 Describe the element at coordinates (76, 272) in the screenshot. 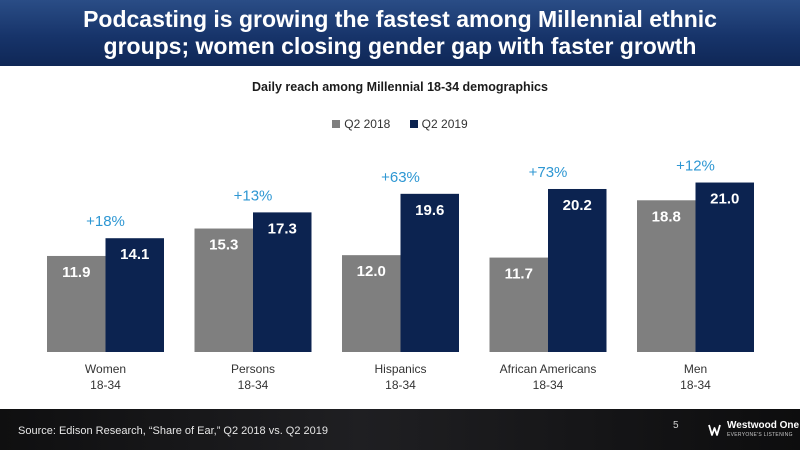

I see `bar-value-label: 11.9` at that location.